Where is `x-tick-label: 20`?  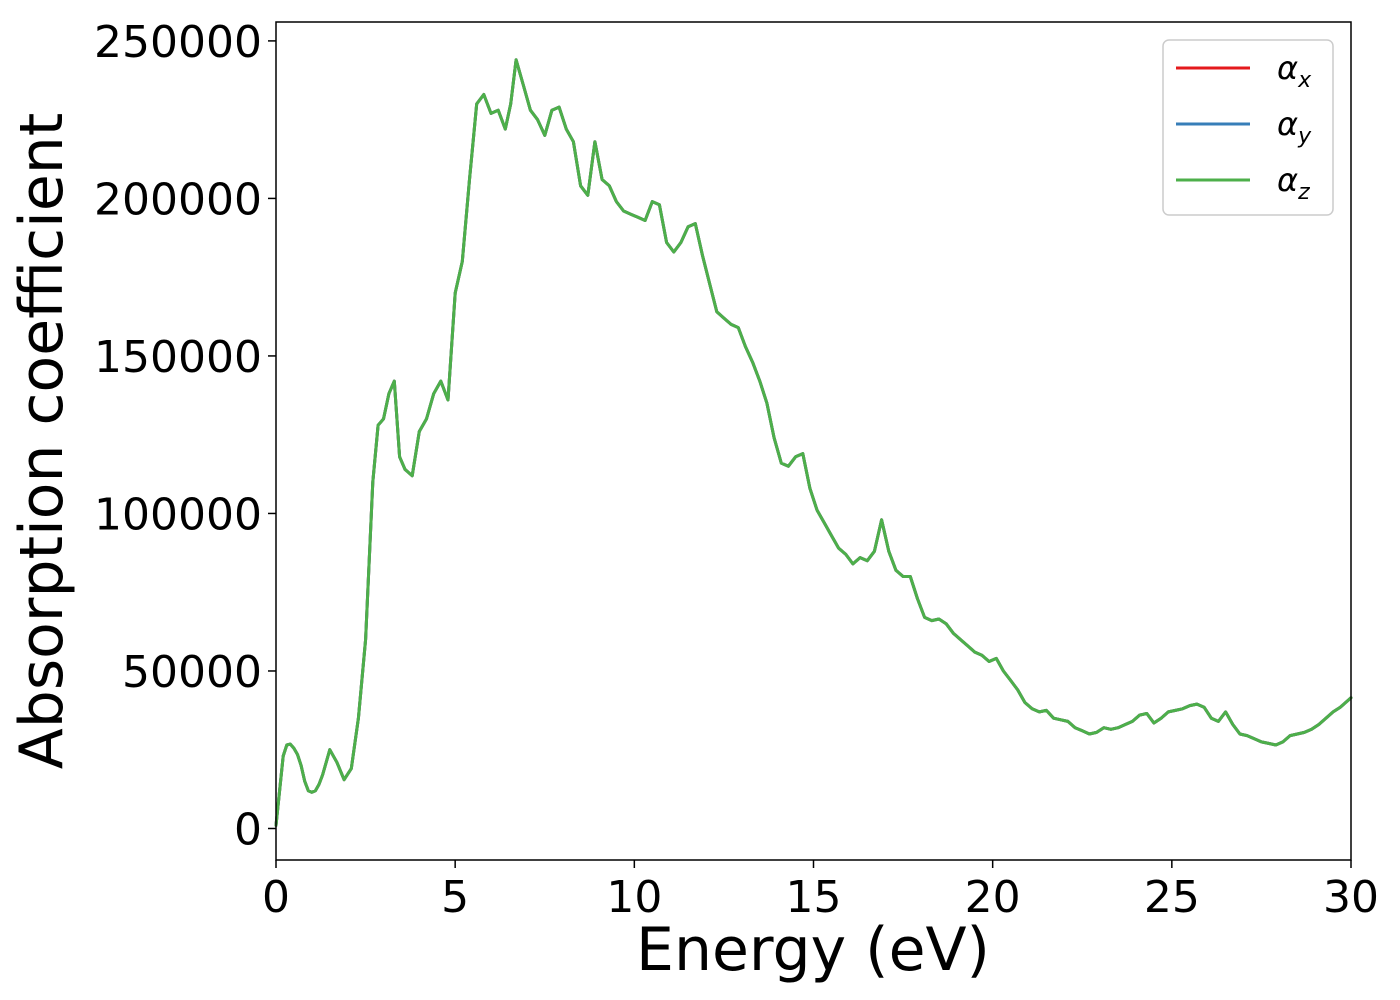 x-tick-label: 20 is located at coordinates (993, 897).